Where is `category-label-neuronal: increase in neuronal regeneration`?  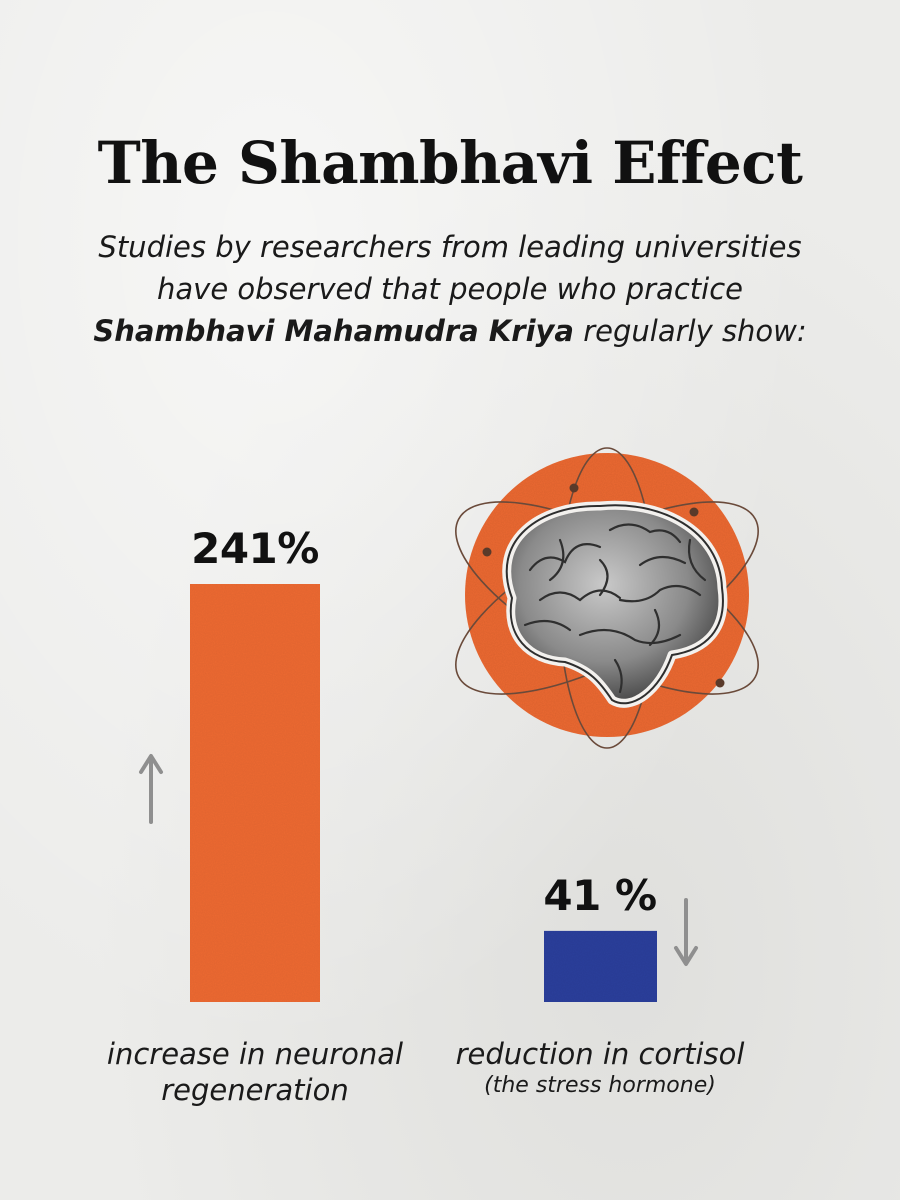
category-label-neuronal: increase in neuronal regeneration is located at coordinates (255, 1072).